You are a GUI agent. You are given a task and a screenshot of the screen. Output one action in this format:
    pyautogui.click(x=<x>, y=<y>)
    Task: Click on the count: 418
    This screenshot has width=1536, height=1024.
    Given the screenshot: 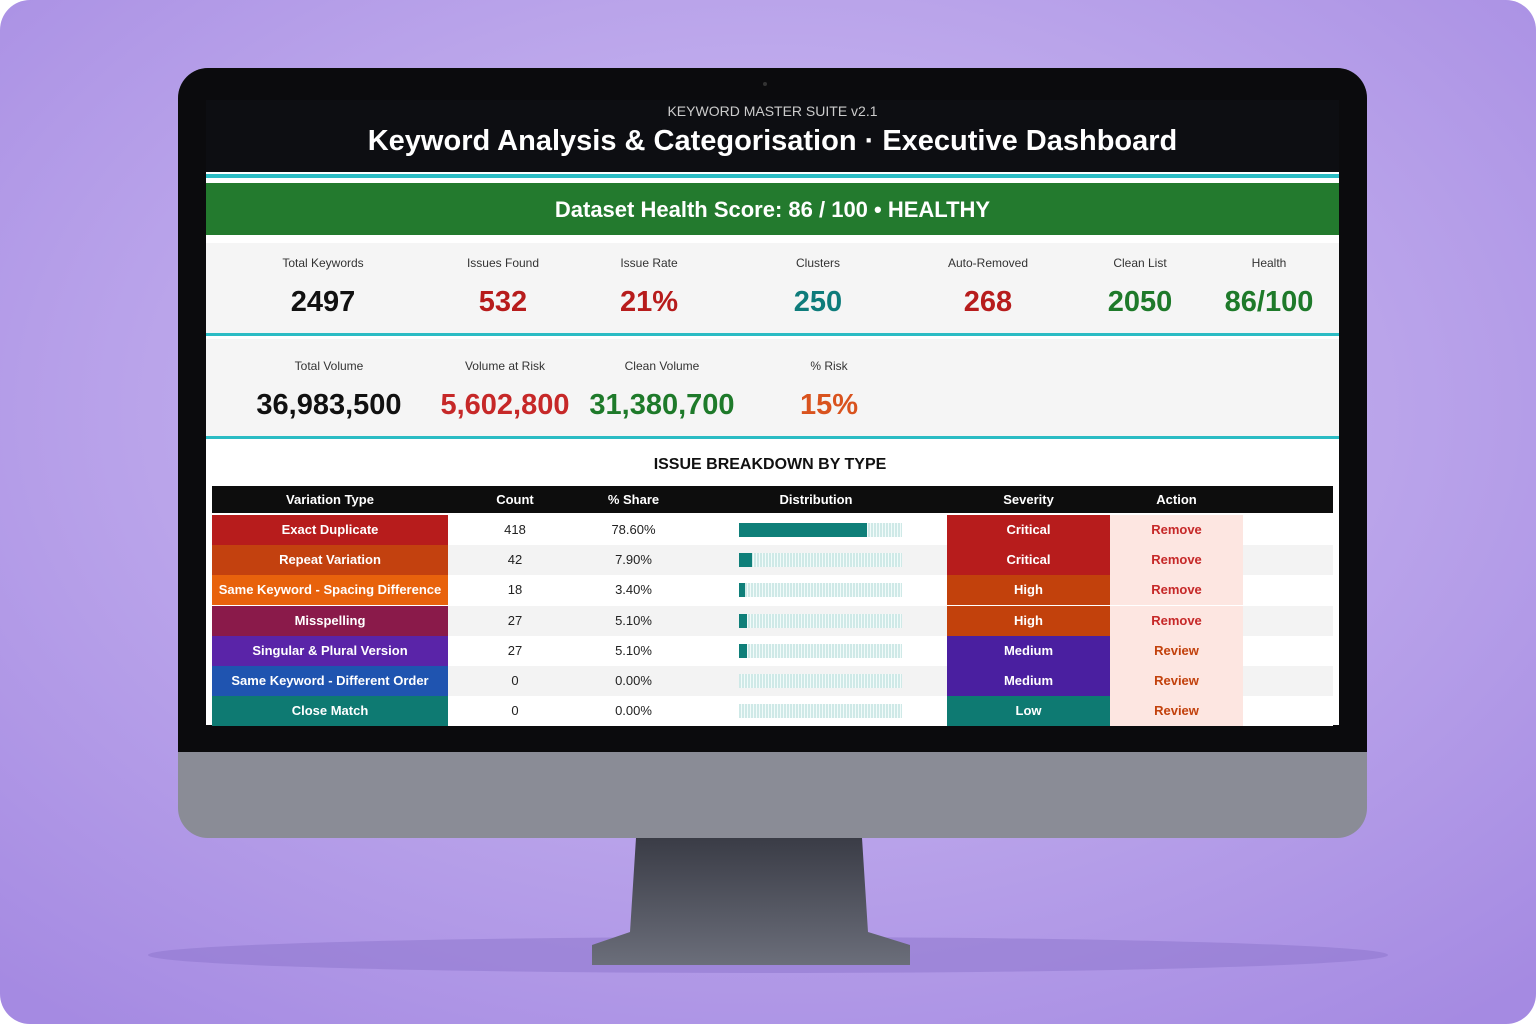 What is the action you would take?
    pyautogui.click(x=515, y=529)
    